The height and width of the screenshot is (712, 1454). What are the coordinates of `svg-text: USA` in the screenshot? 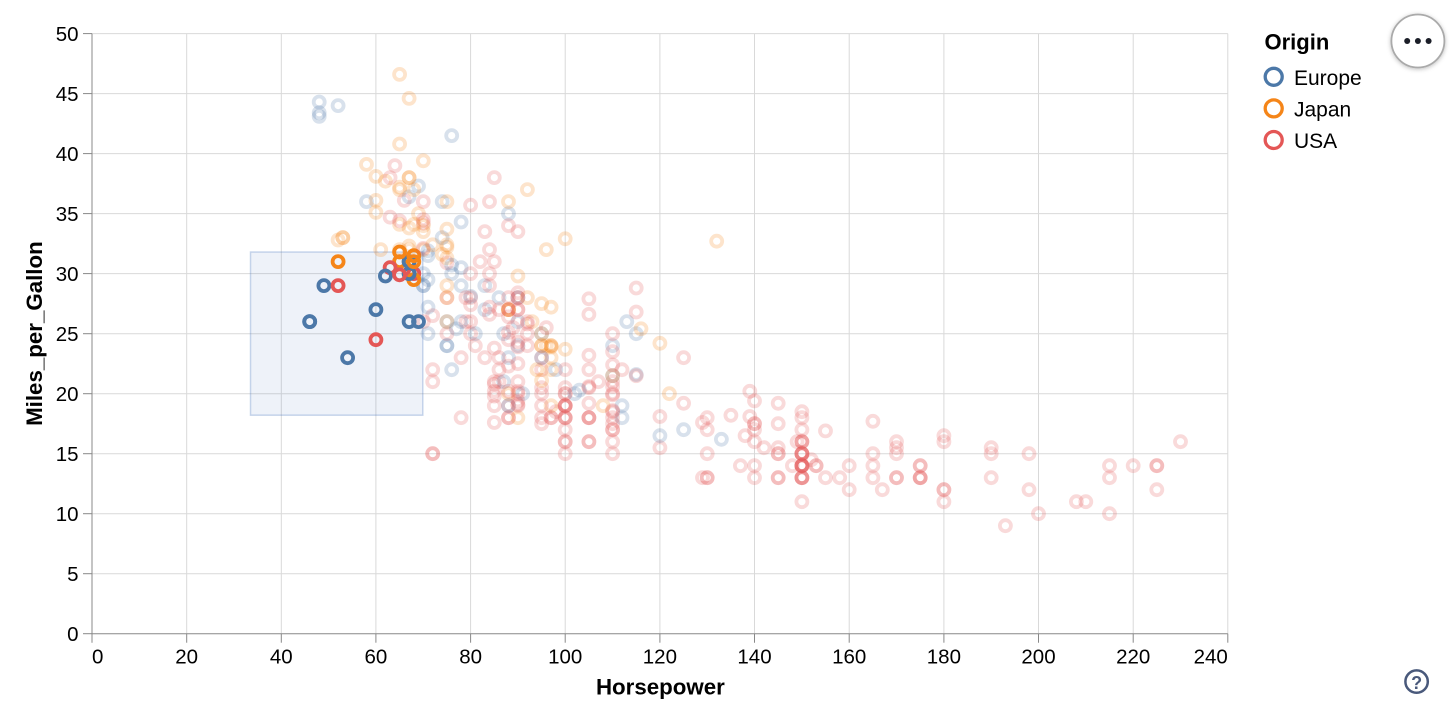 It's located at (1315, 141).